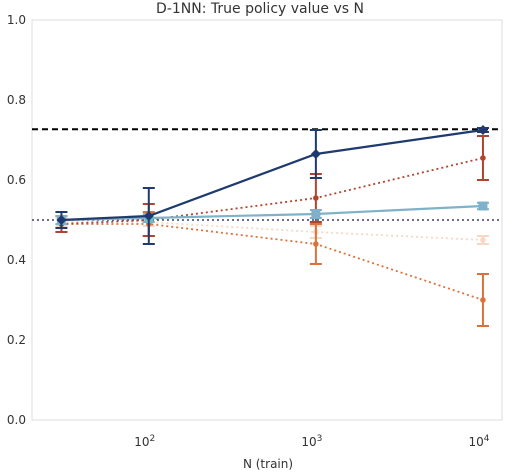 The width and height of the screenshot is (507, 472). Describe the element at coordinates (268, 464) in the screenshot. I see `x-axis-label: N (train)` at that location.